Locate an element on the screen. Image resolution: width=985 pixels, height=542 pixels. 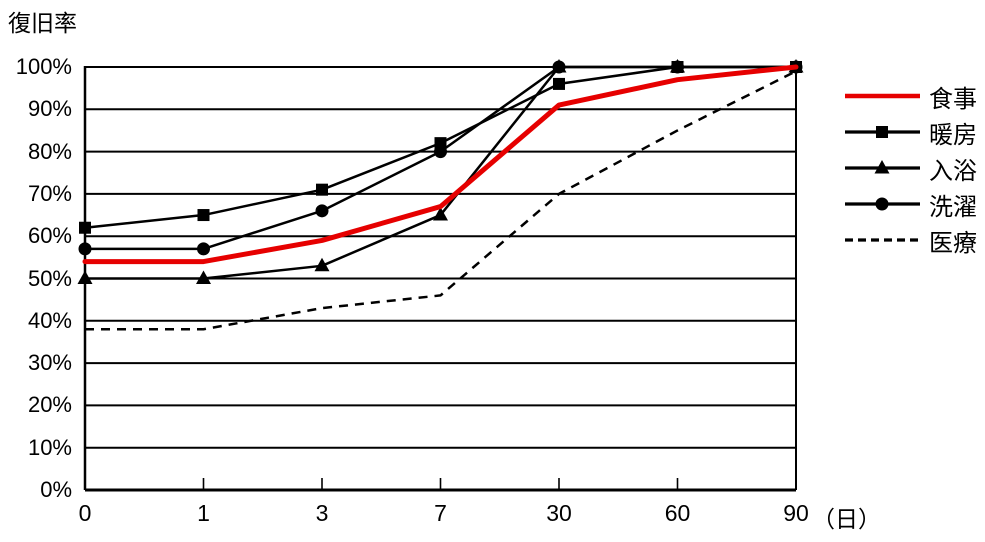
legend-item-bathing: 入浴 is located at coordinates (911, 168).